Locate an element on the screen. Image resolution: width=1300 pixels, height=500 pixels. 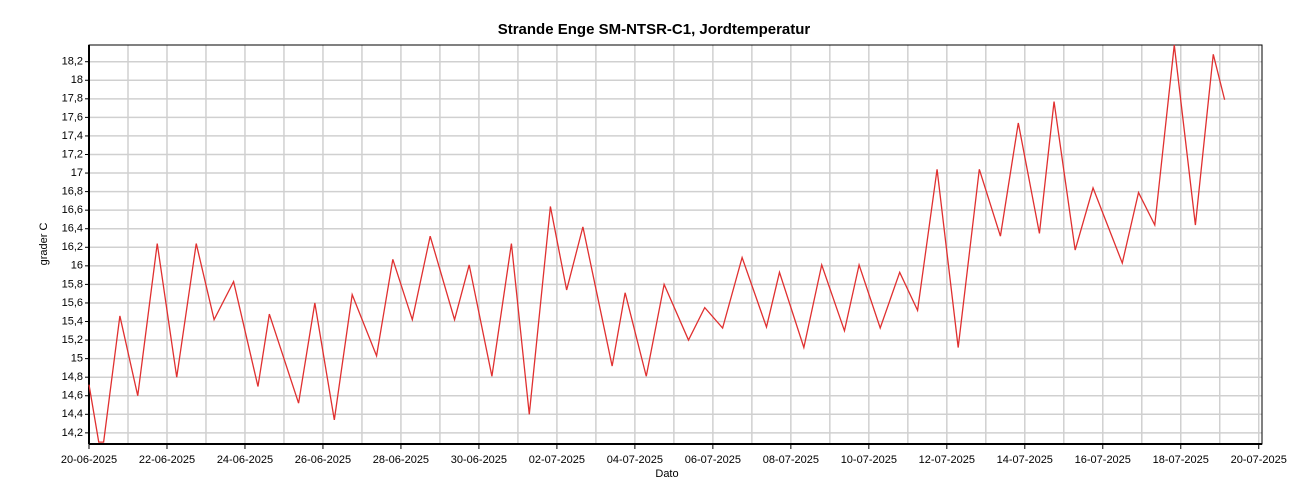
y-tick-label: 15,4 is located at coordinates (72, 321).